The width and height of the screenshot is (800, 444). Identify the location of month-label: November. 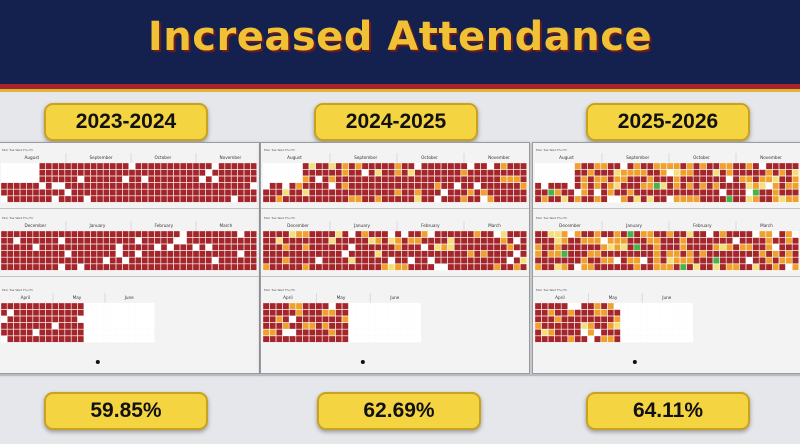
(231, 157).